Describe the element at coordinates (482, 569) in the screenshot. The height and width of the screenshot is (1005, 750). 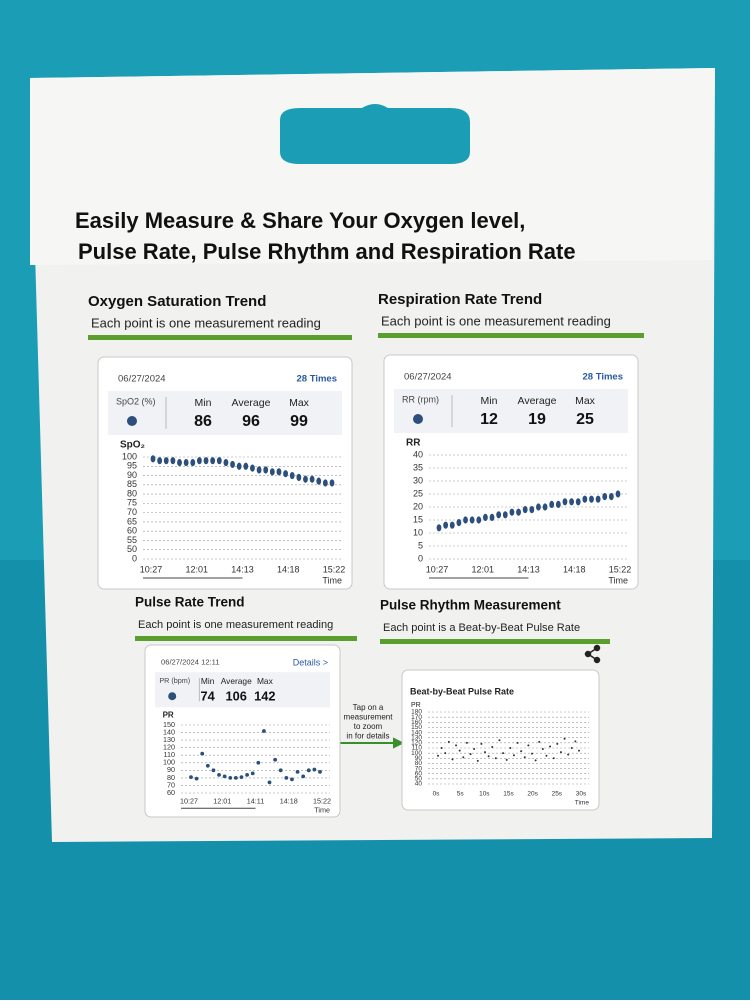
I see `x-tick-label: 12:01` at that location.